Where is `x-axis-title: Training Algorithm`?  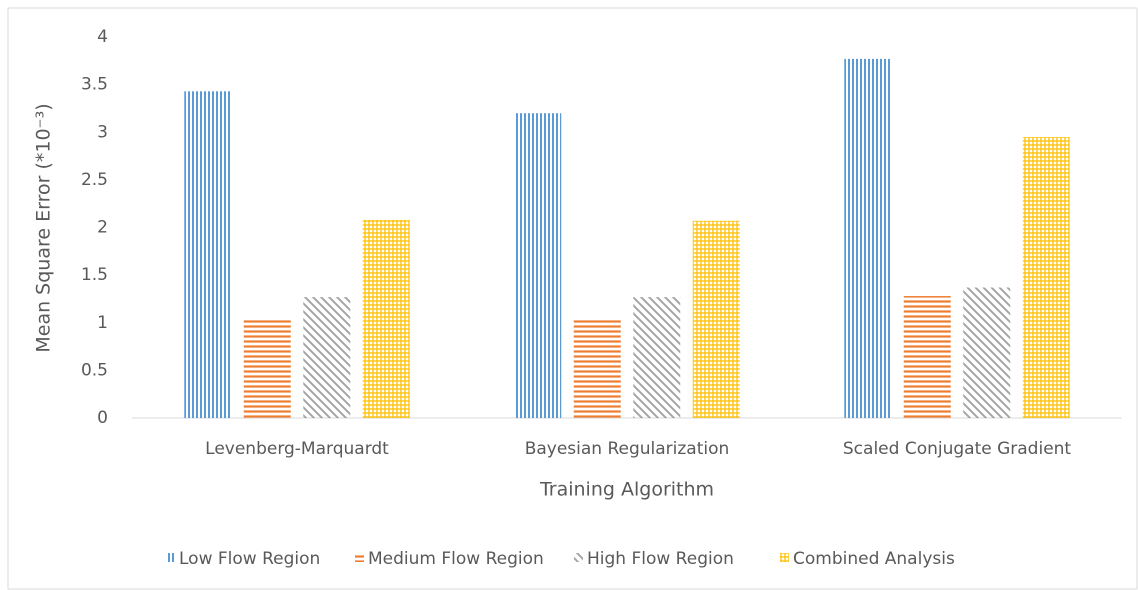
x-axis-title: Training Algorithm is located at coordinates (626, 490).